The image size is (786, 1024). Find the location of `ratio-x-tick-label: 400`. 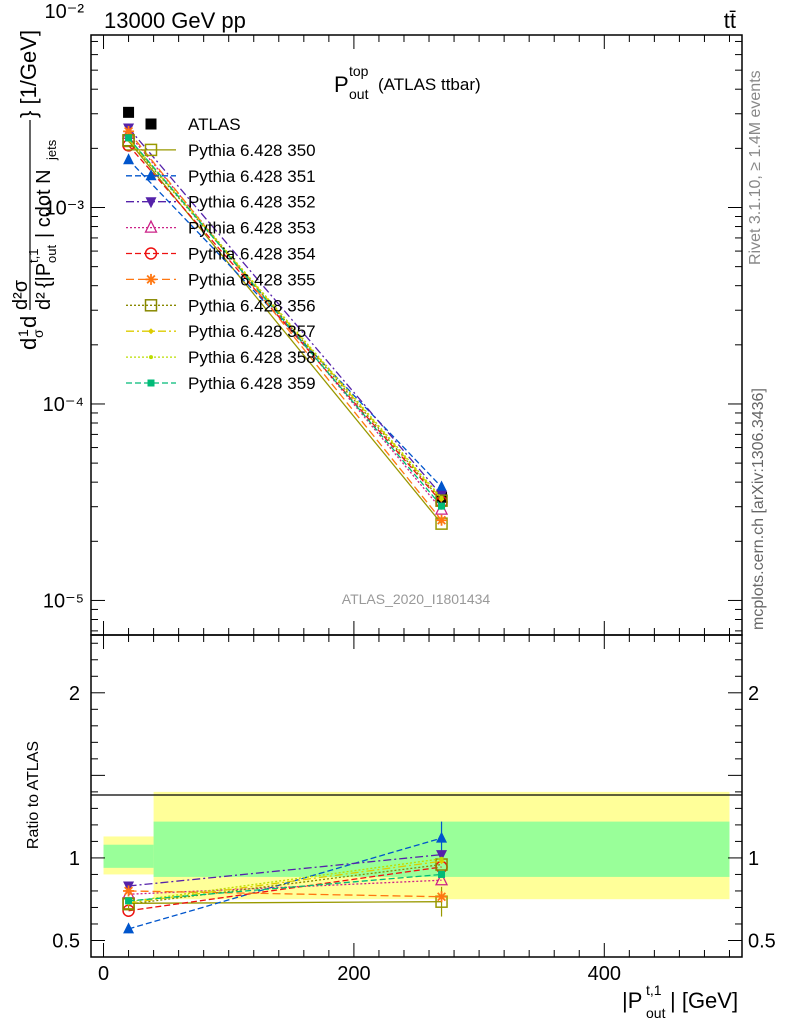

ratio-x-tick-label: 400 is located at coordinates (604, 974).